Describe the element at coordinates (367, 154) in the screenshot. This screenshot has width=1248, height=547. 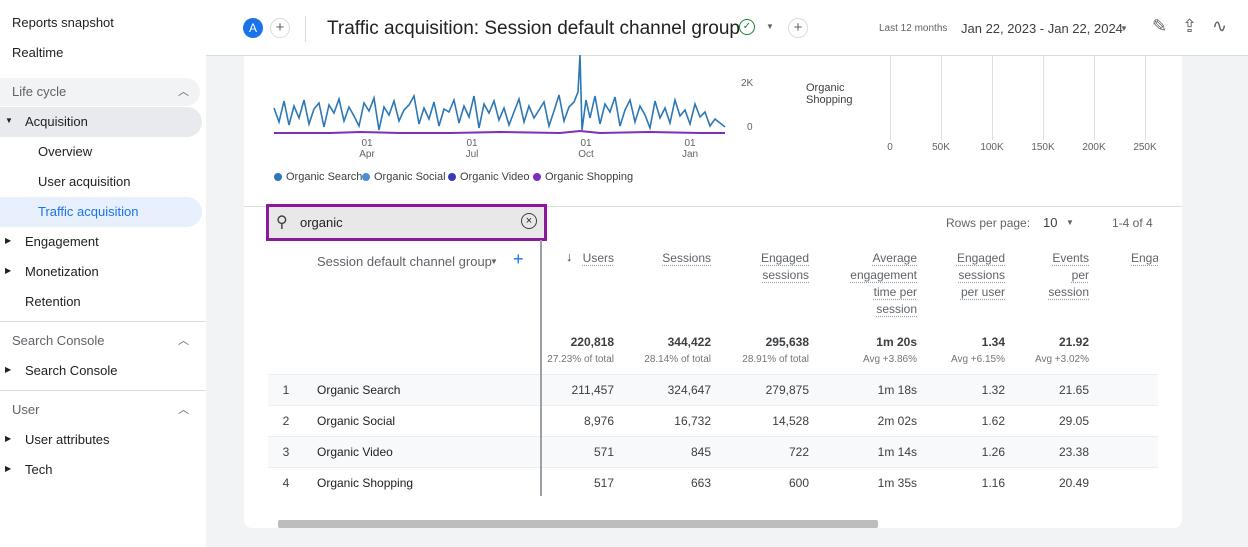
I see `x-label: Apr` at that location.